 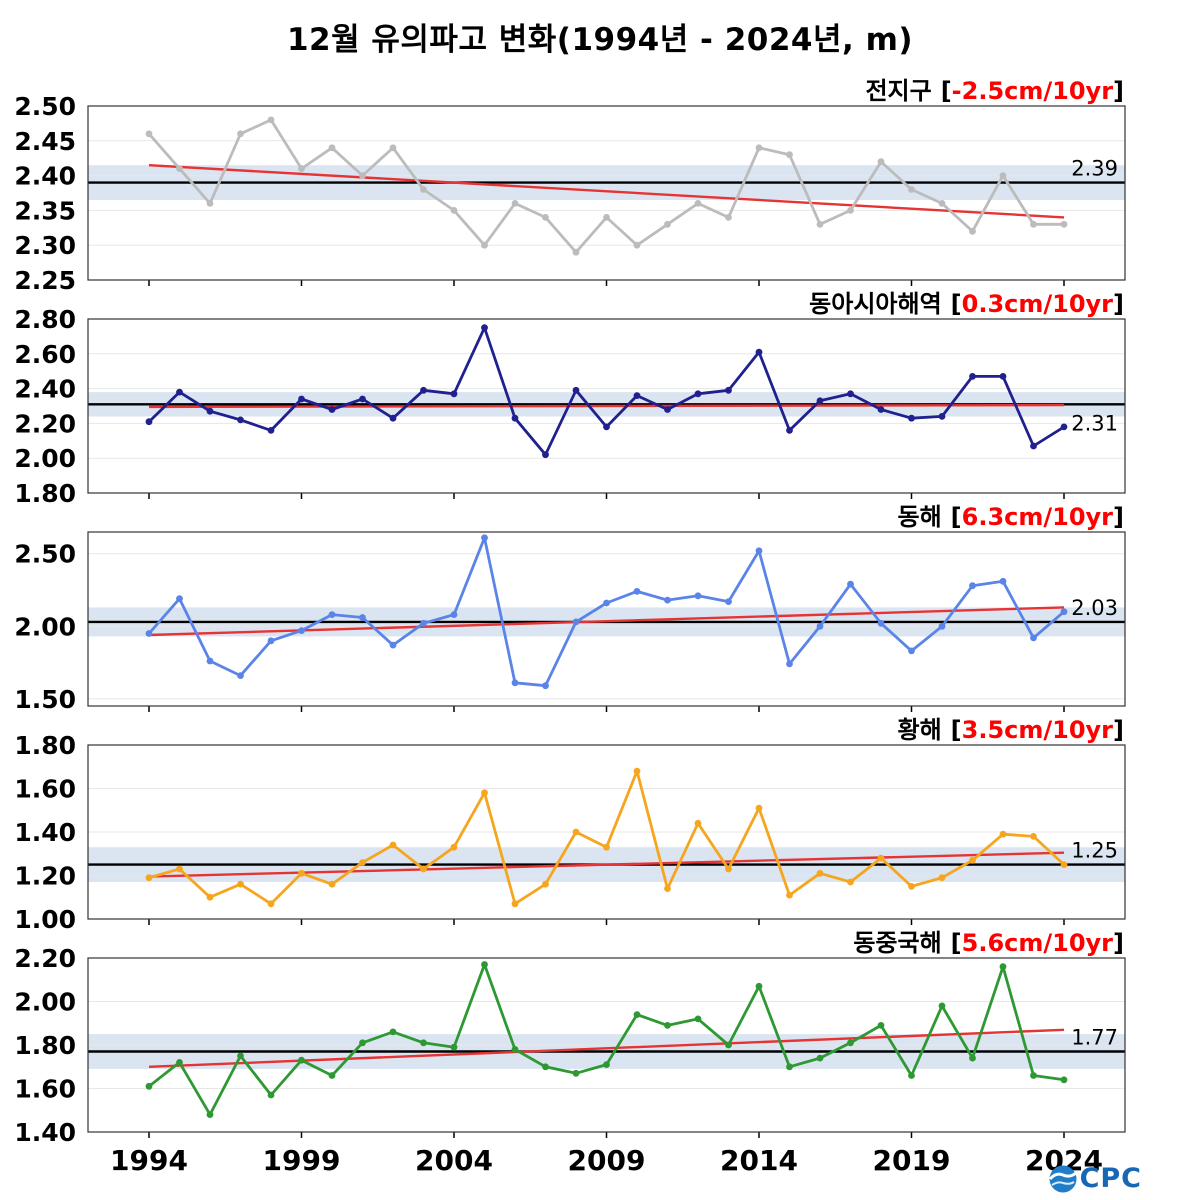 What do you see at coordinates (45, 106) in the screenshot?
I see `y-tick-label: 2.50` at bounding box center [45, 106].